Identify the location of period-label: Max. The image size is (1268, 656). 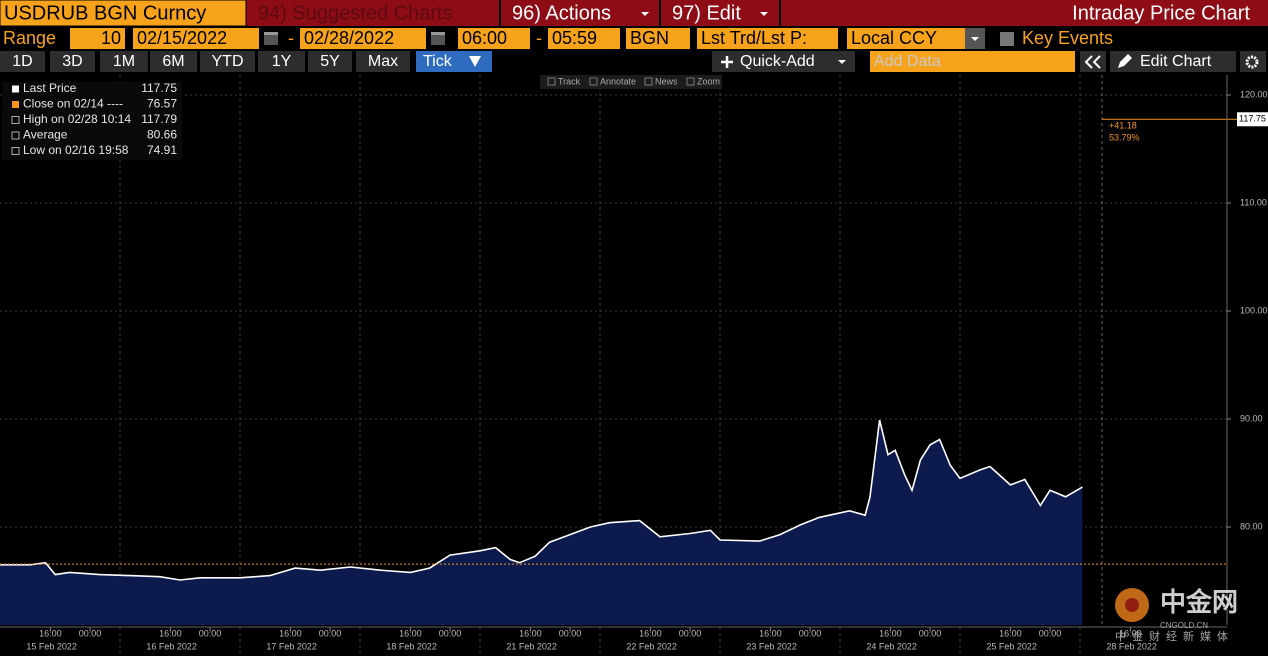
(383, 61).